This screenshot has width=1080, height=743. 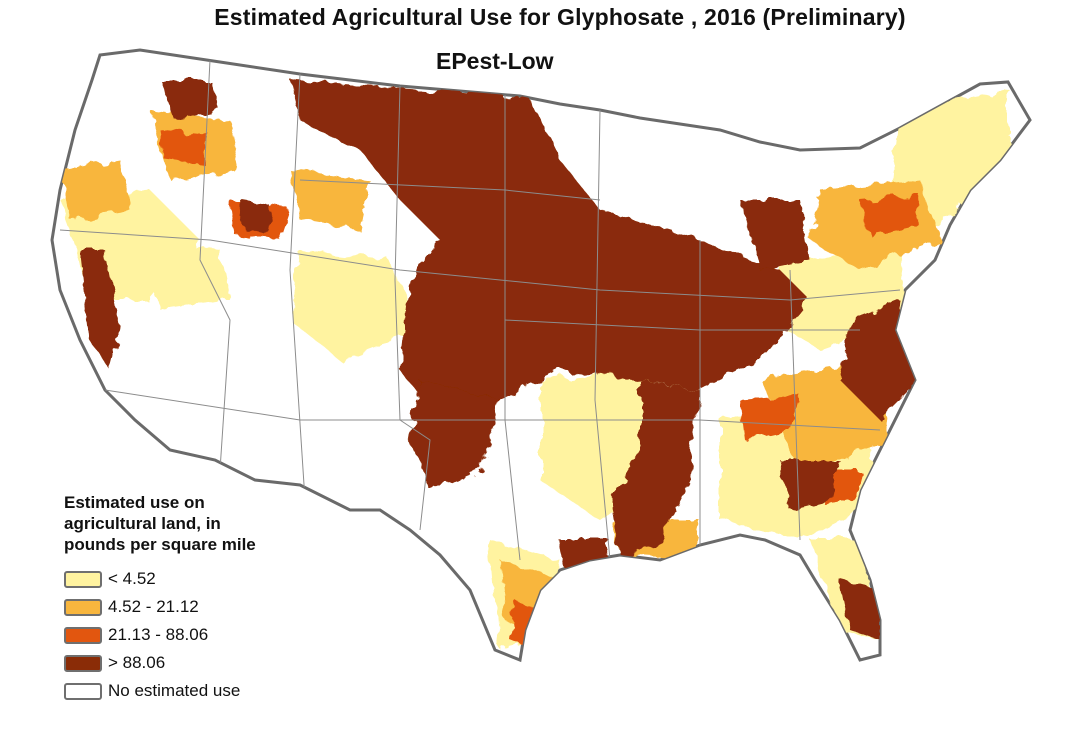 What do you see at coordinates (160, 544) in the screenshot?
I see `legend-title-line: pounds per square mile` at bounding box center [160, 544].